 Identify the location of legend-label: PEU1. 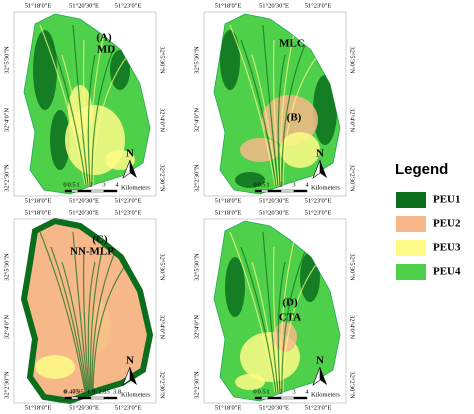
(447, 200).